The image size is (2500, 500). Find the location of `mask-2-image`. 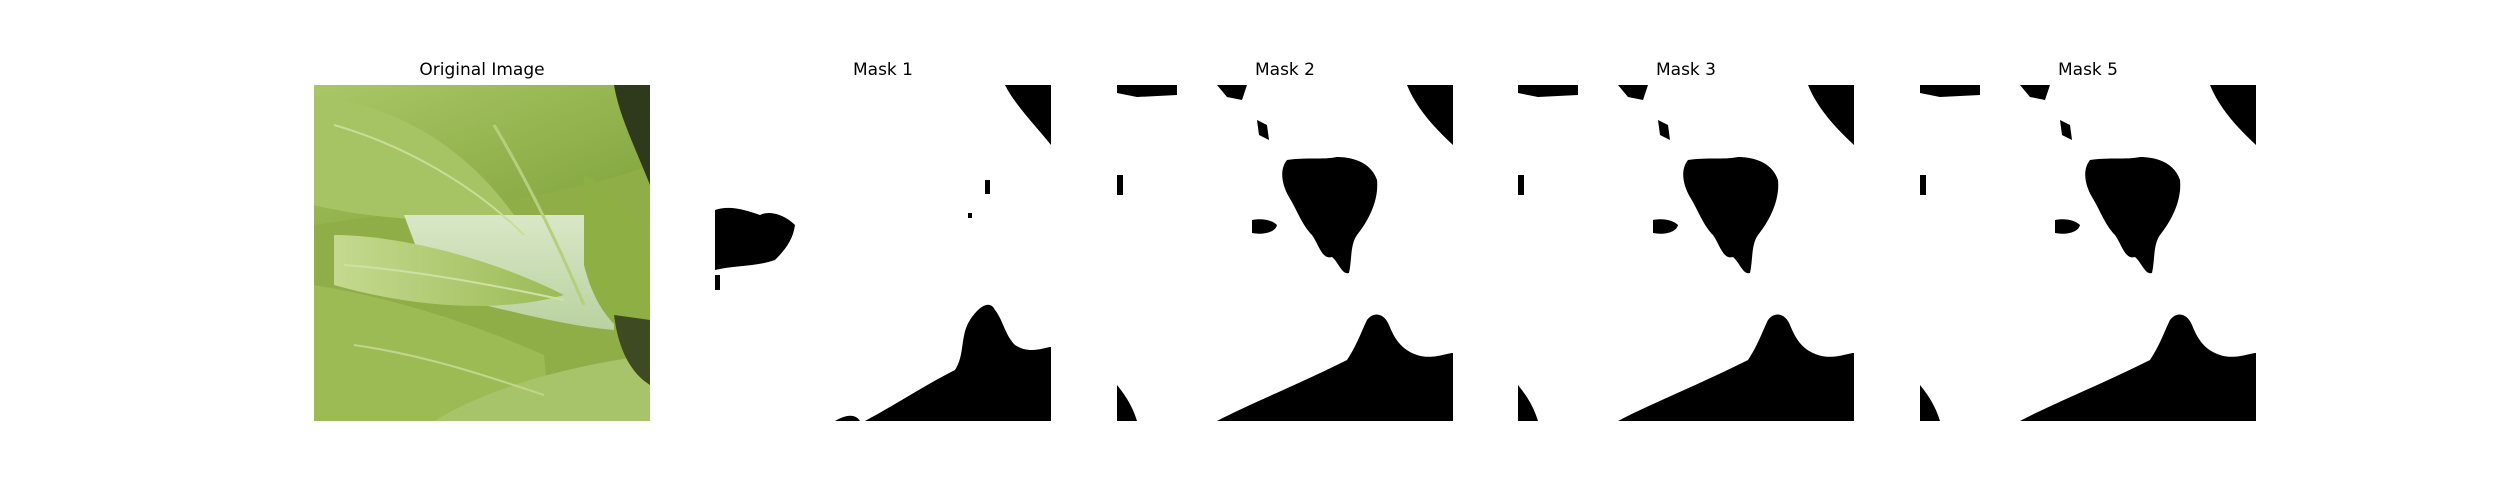

mask-2-image is located at coordinates (1285, 253).